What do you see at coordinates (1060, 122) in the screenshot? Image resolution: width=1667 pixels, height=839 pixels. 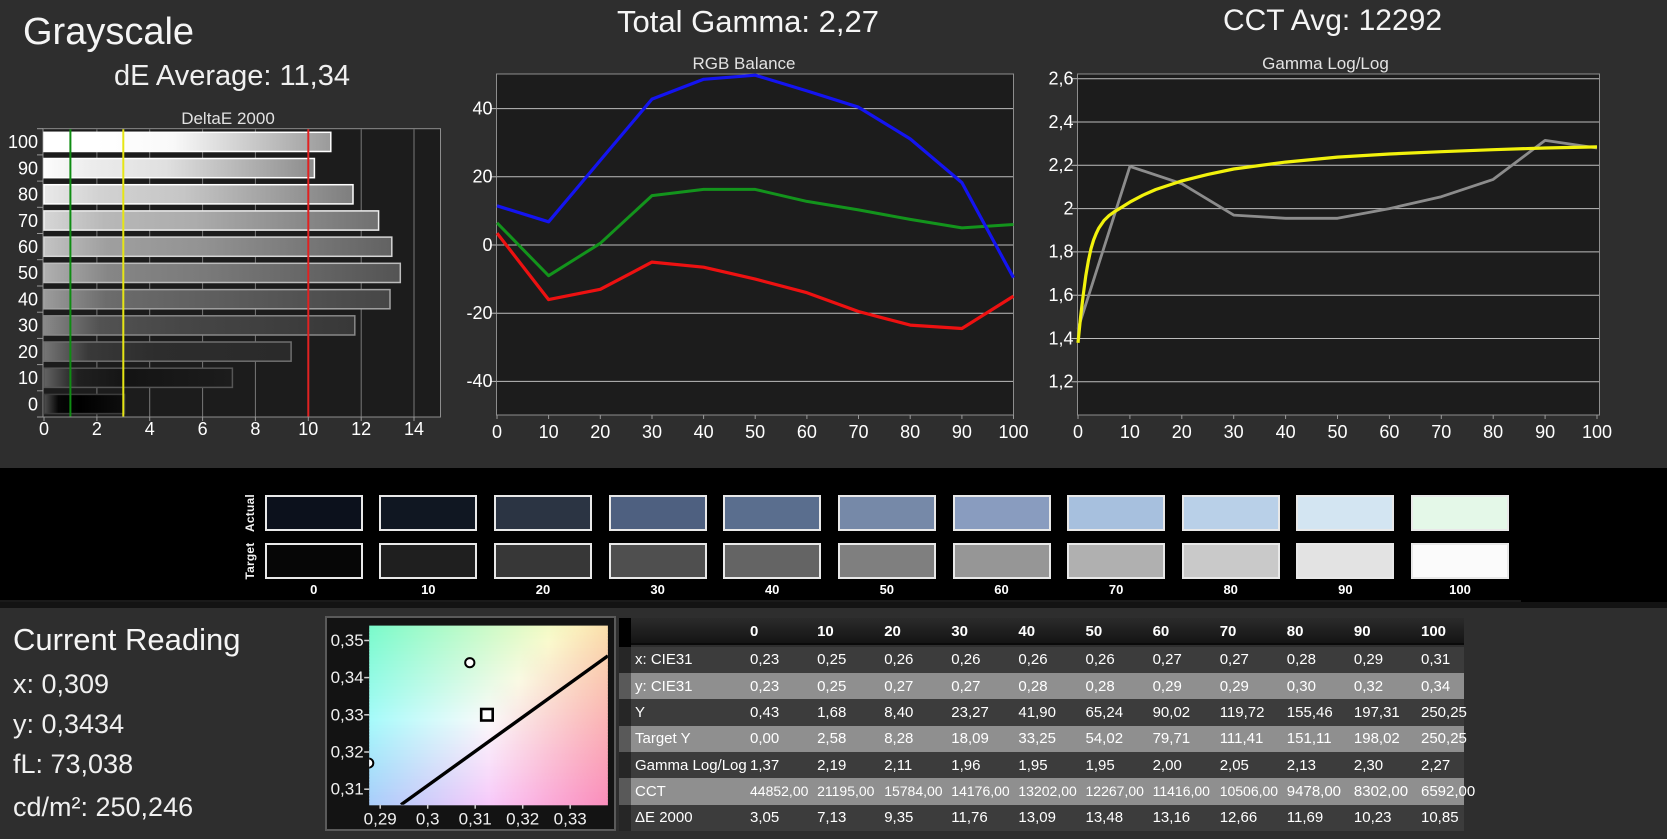 I see `svg-text: 2,4` at bounding box center [1060, 122].